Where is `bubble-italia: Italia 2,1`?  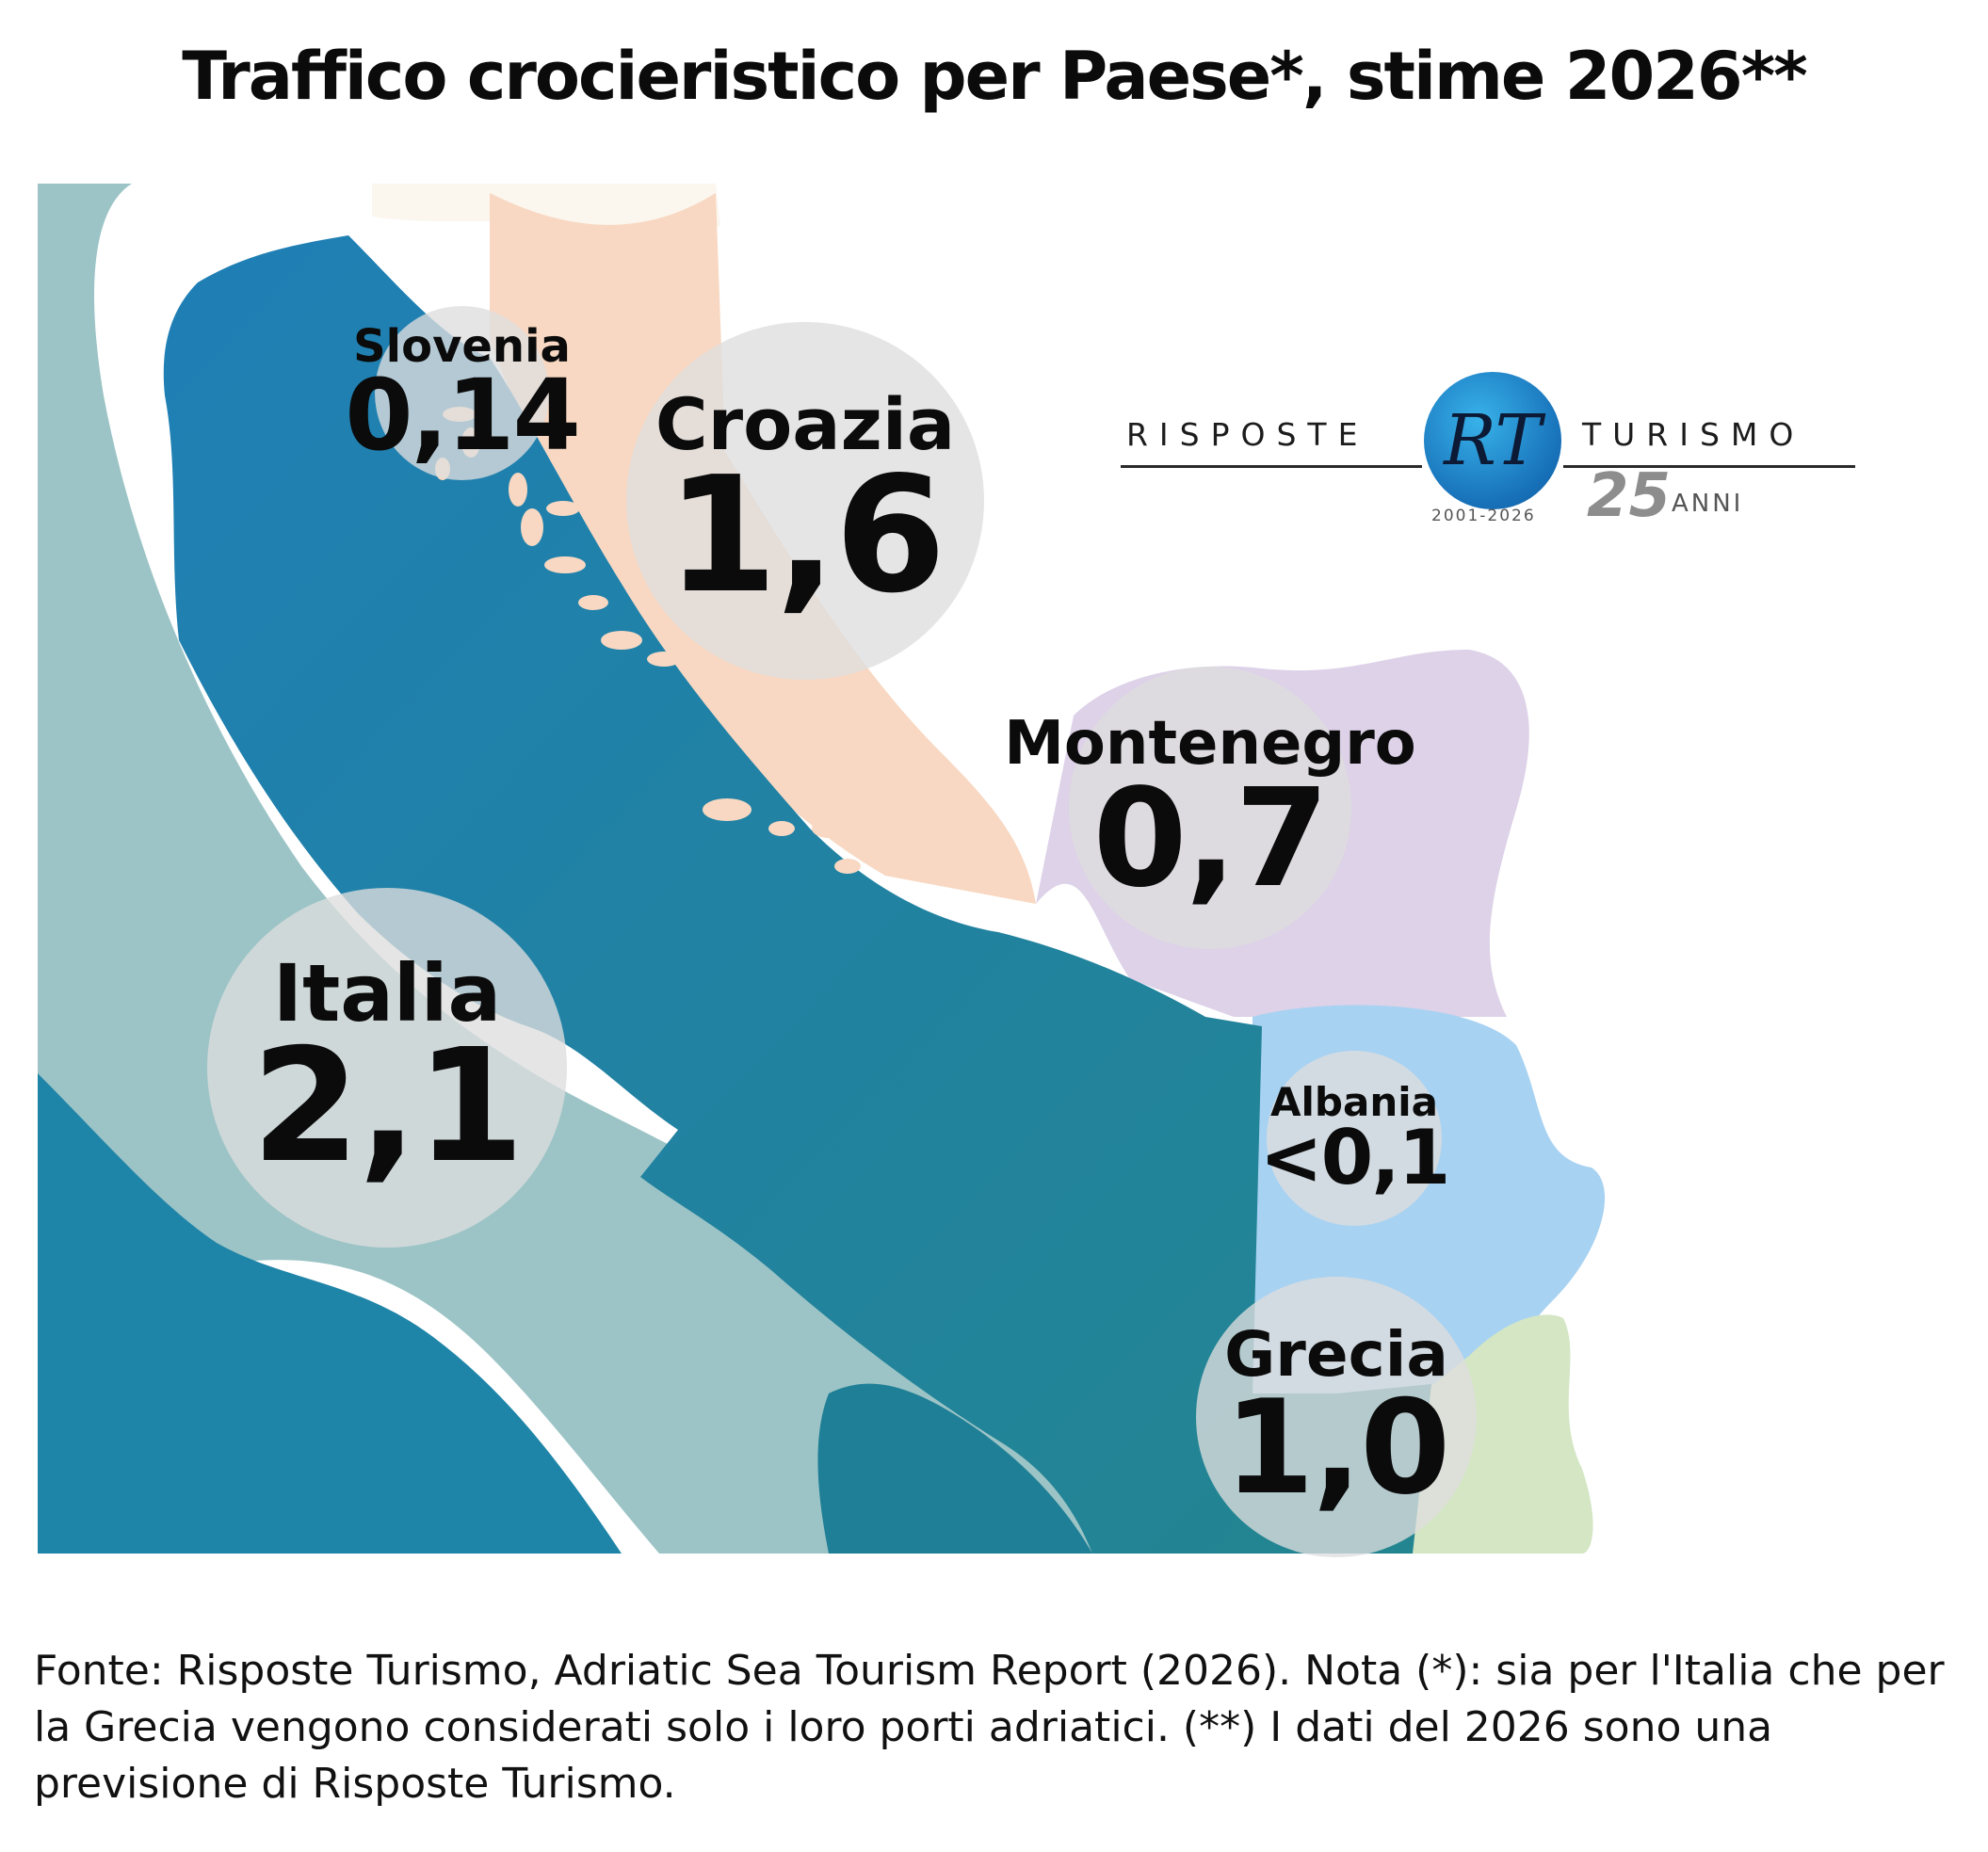
bubble-italia: Italia 2,1 is located at coordinates (387, 1068).